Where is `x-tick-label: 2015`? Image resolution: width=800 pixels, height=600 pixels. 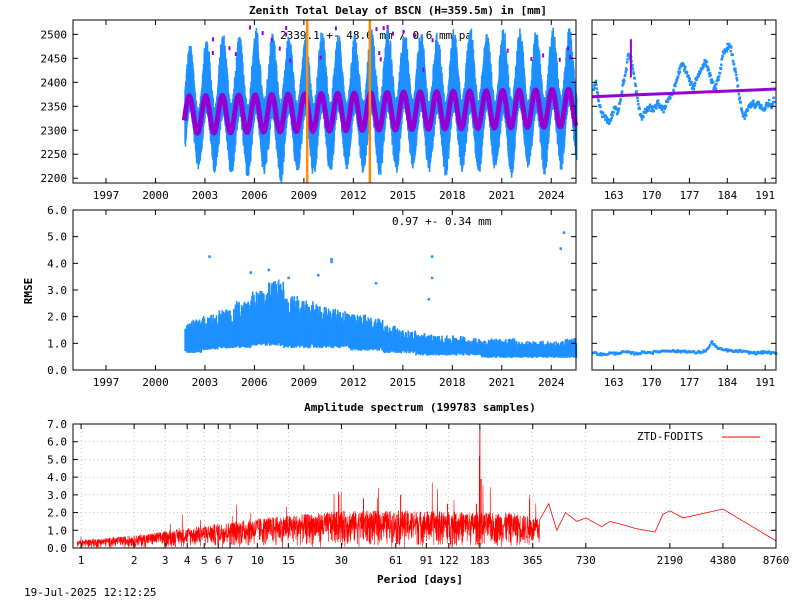
x-tick-label: 2015 is located at coordinates (403, 382).